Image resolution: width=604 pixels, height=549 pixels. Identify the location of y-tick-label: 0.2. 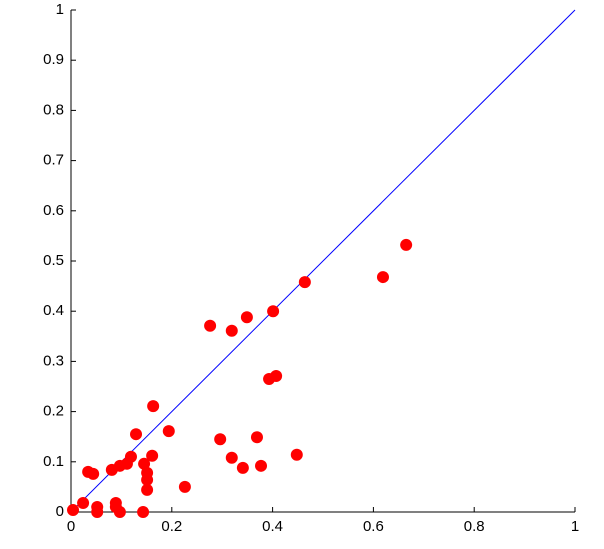
(53, 411).